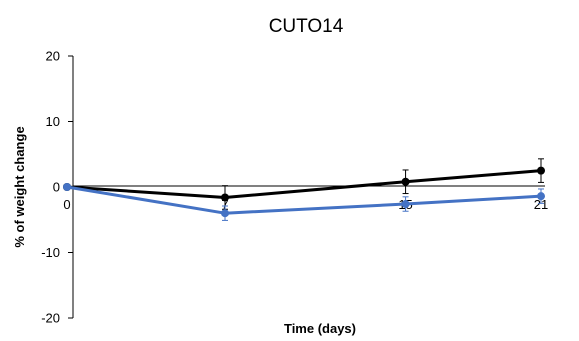 The width and height of the screenshot is (579, 341). Describe the element at coordinates (50, 318) in the screenshot. I see `y-tick-label: -20` at that location.